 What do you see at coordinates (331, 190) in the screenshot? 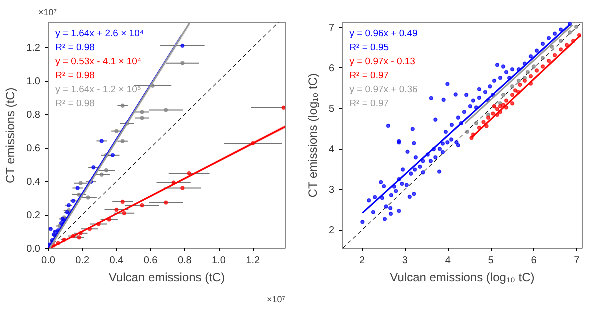
I see `y-tick-label: 3` at bounding box center [331, 190].